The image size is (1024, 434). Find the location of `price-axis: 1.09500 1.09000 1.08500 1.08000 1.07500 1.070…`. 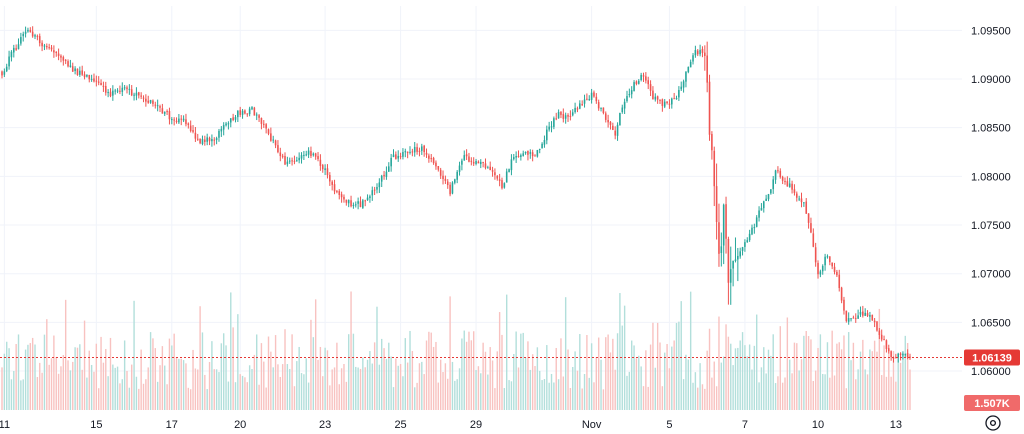

price-axis: 1.09500 1.09000 1.08500 1.08000 1.07500 1.070… is located at coordinates (991, 201).